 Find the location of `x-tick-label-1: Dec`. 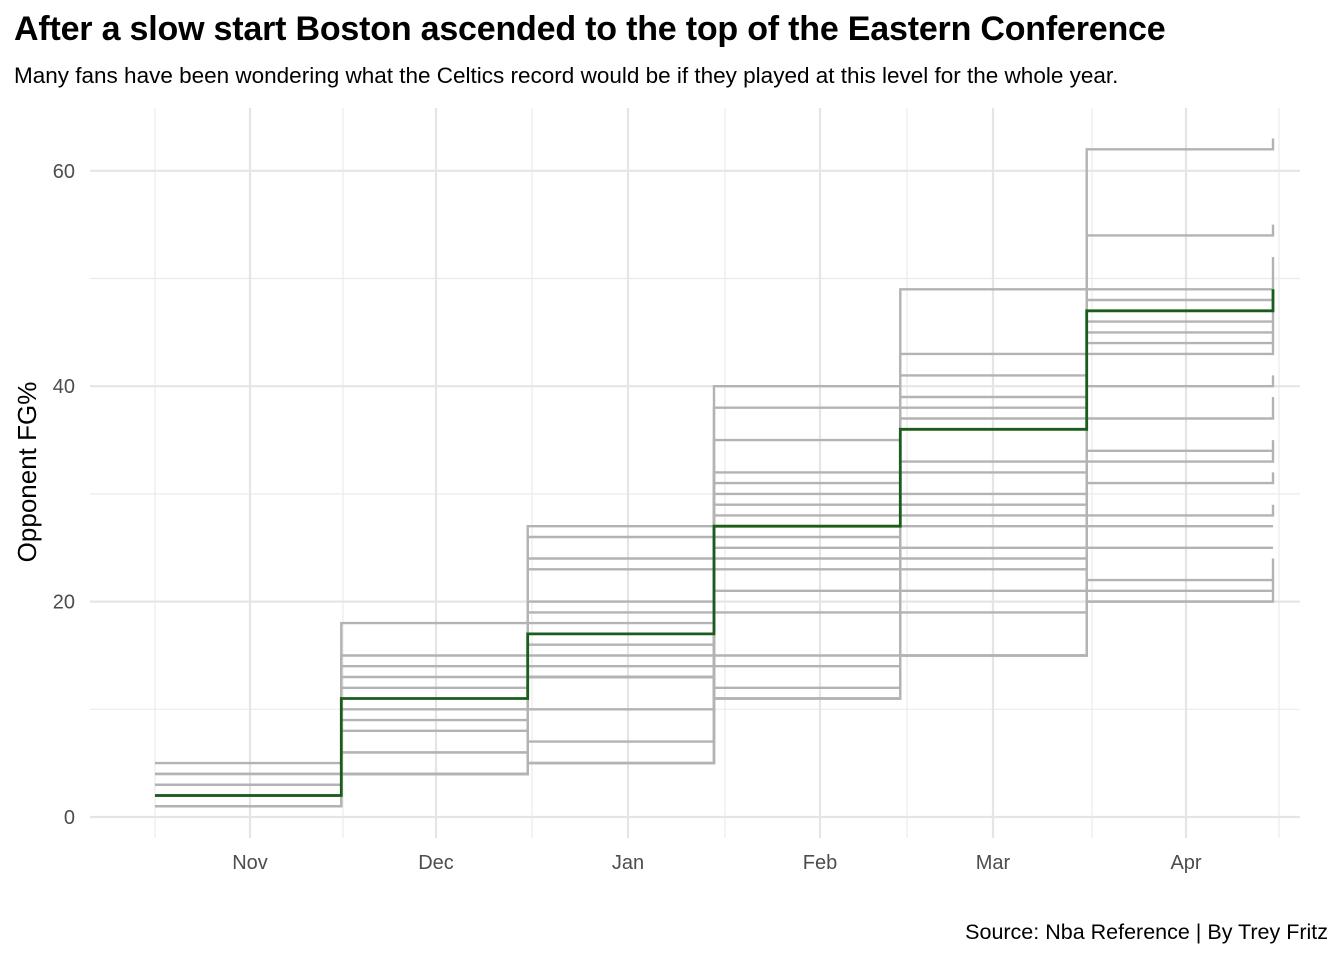

x-tick-label-1: Dec is located at coordinates (436, 863).